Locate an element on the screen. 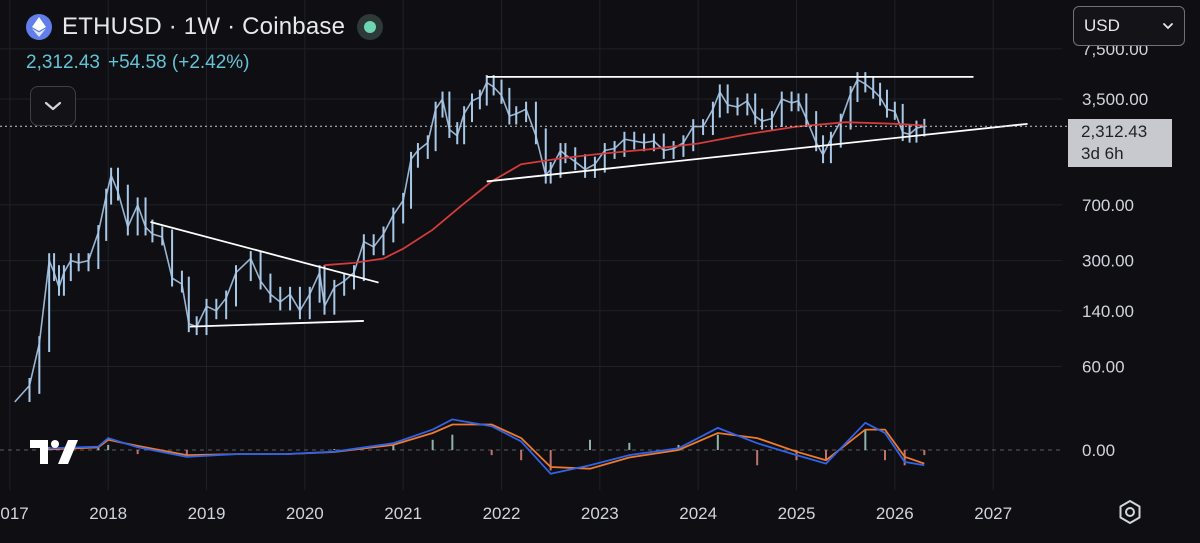  x-tick-label: 2024 is located at coordinates (698, 513).